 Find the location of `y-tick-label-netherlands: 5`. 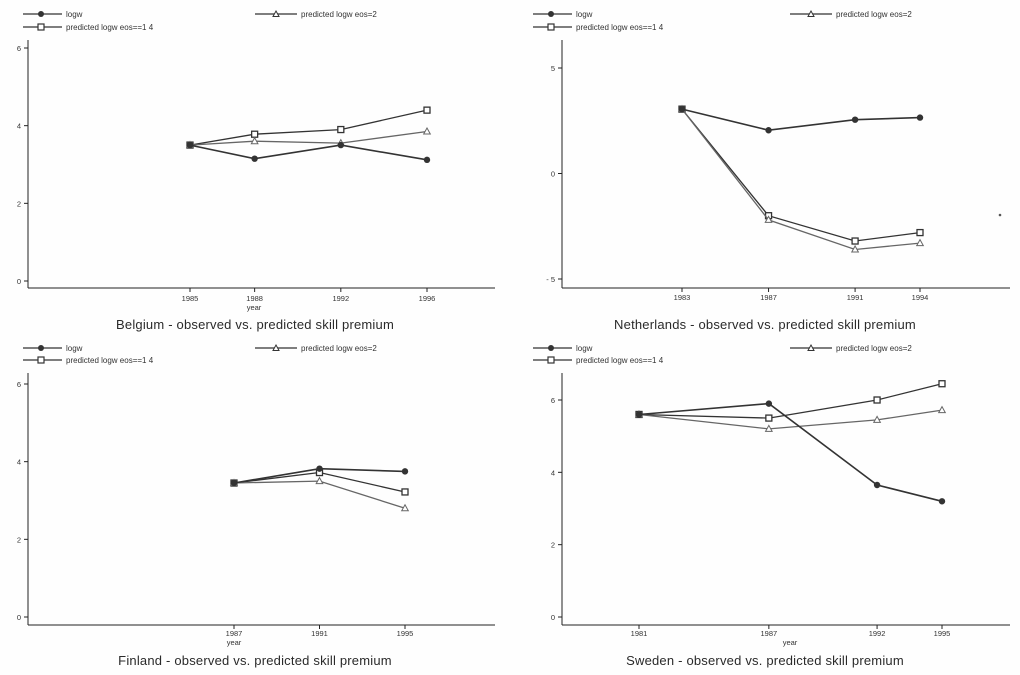

y-tick-label-netherlands: 5 is located at coordinates (553, 68).